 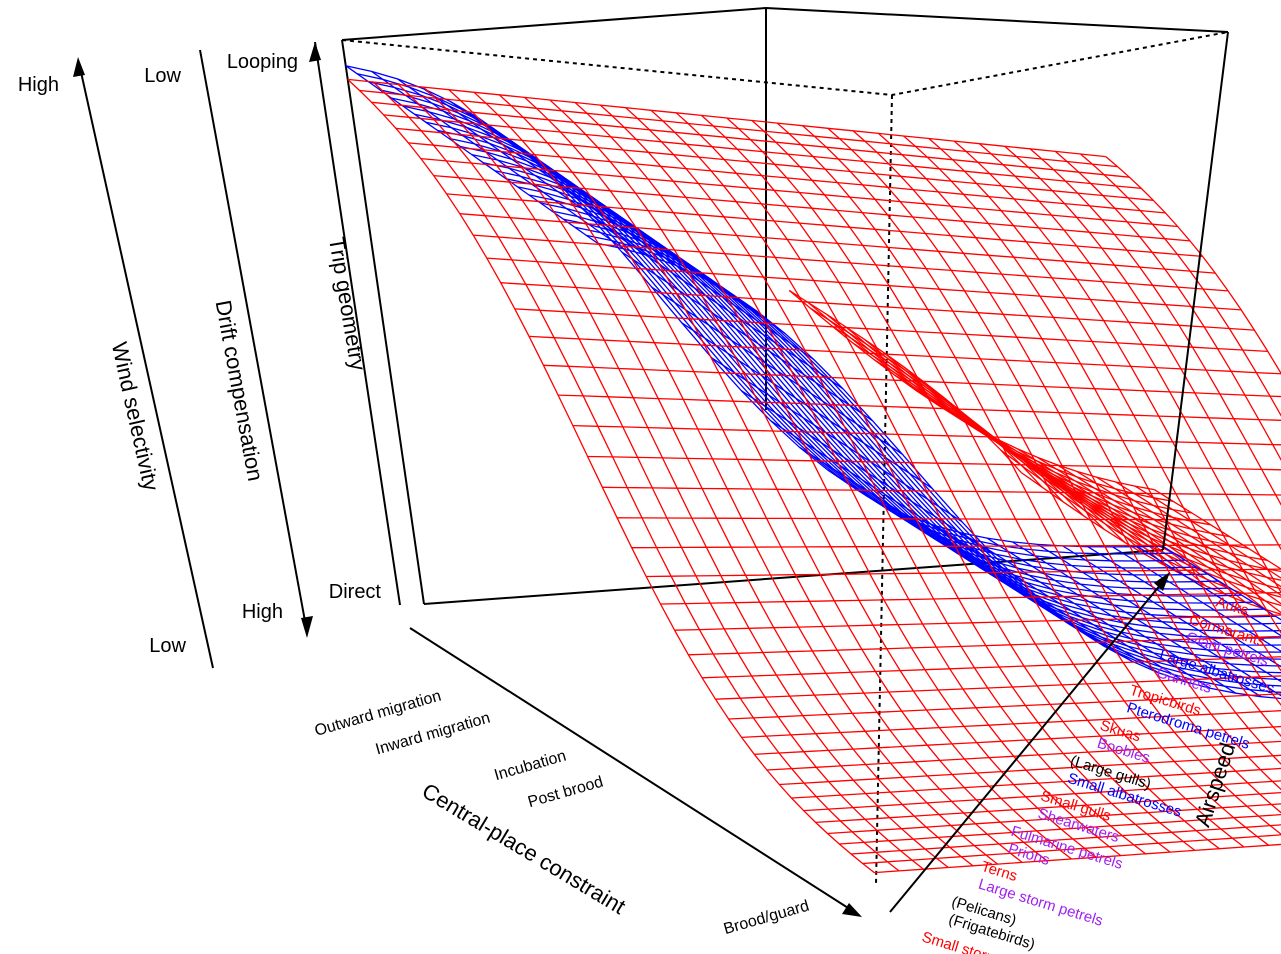 What do you see at coordinates (347, 303) in the screenshot?
I see `trip-geometry-title: Trip geometry` at bounding box center [347, 303].